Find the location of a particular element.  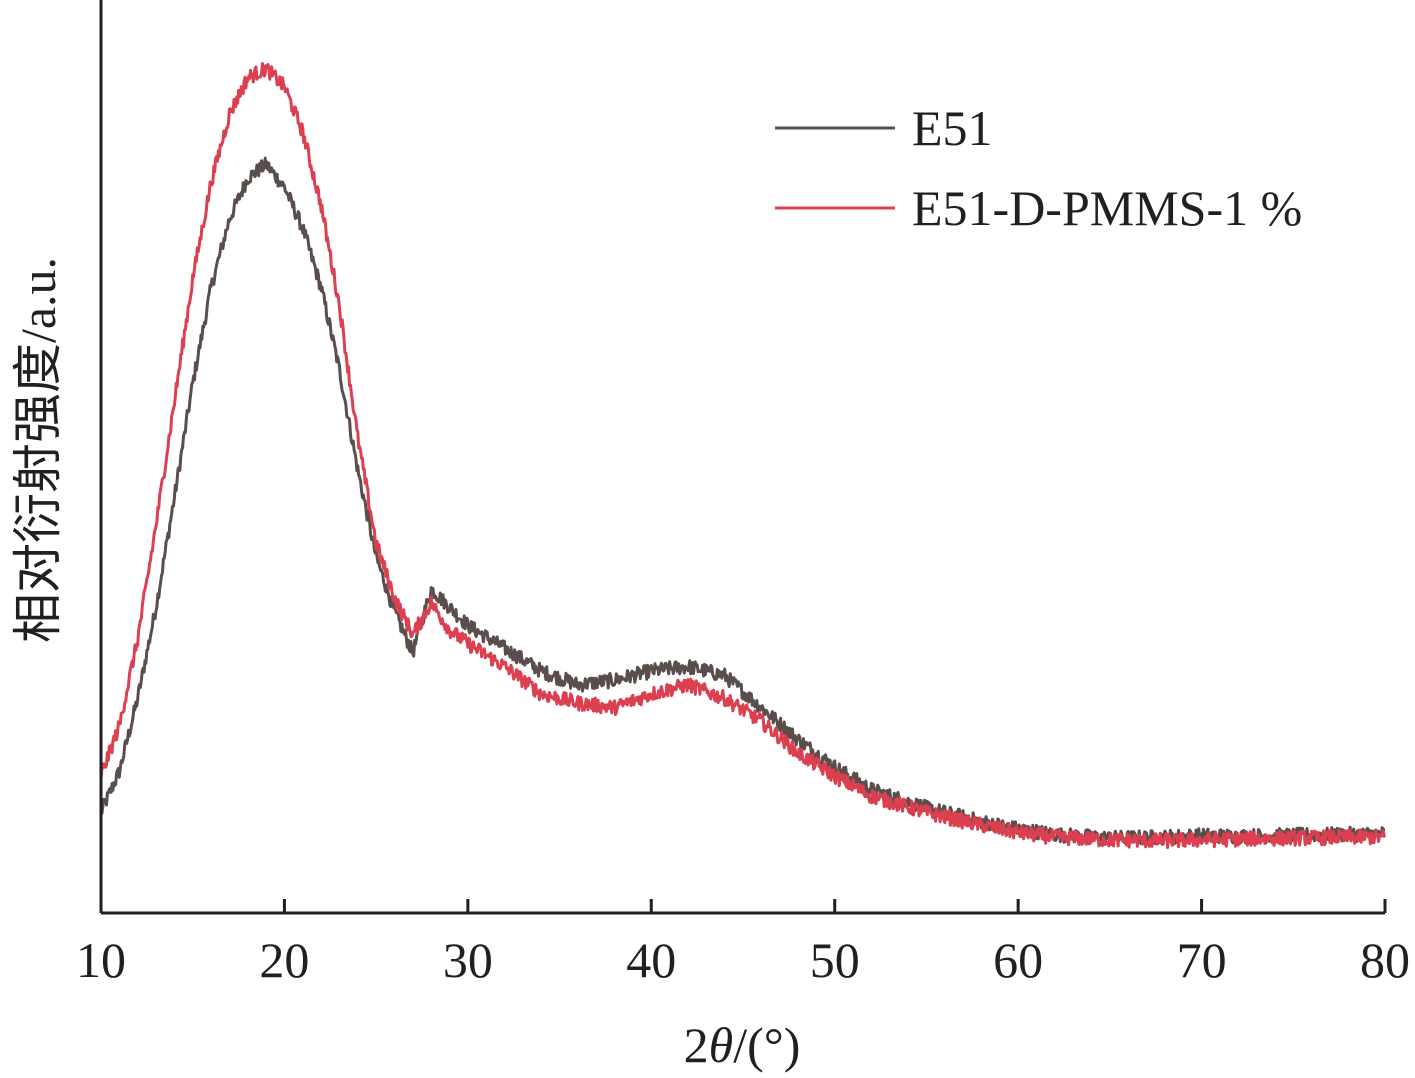

x-tick-label: 40 is located at coordinates (651, 960).